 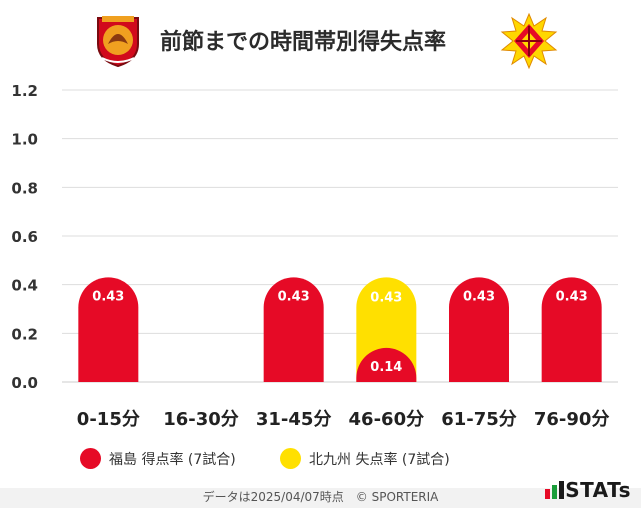 What do you see at coordinates (555, 490) in the screenshot?
I see `stats-bars-icon` at bounding box center [555, 490].